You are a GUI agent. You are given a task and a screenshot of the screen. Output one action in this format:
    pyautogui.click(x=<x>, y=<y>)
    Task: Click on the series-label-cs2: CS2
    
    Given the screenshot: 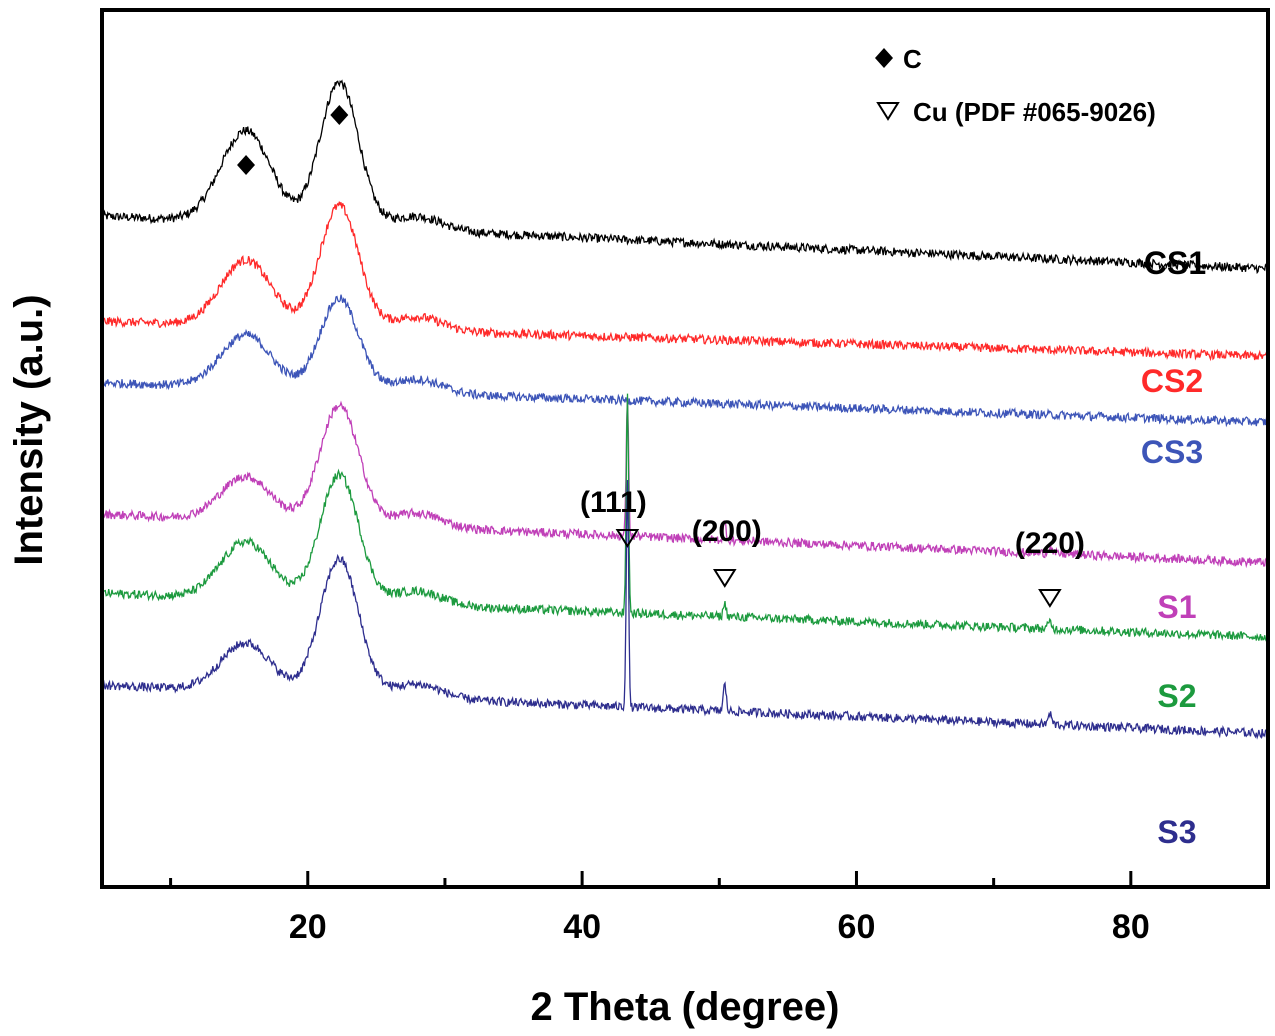 What is the action you would take?
    pyautogui.click(x=1172, y=381)
    